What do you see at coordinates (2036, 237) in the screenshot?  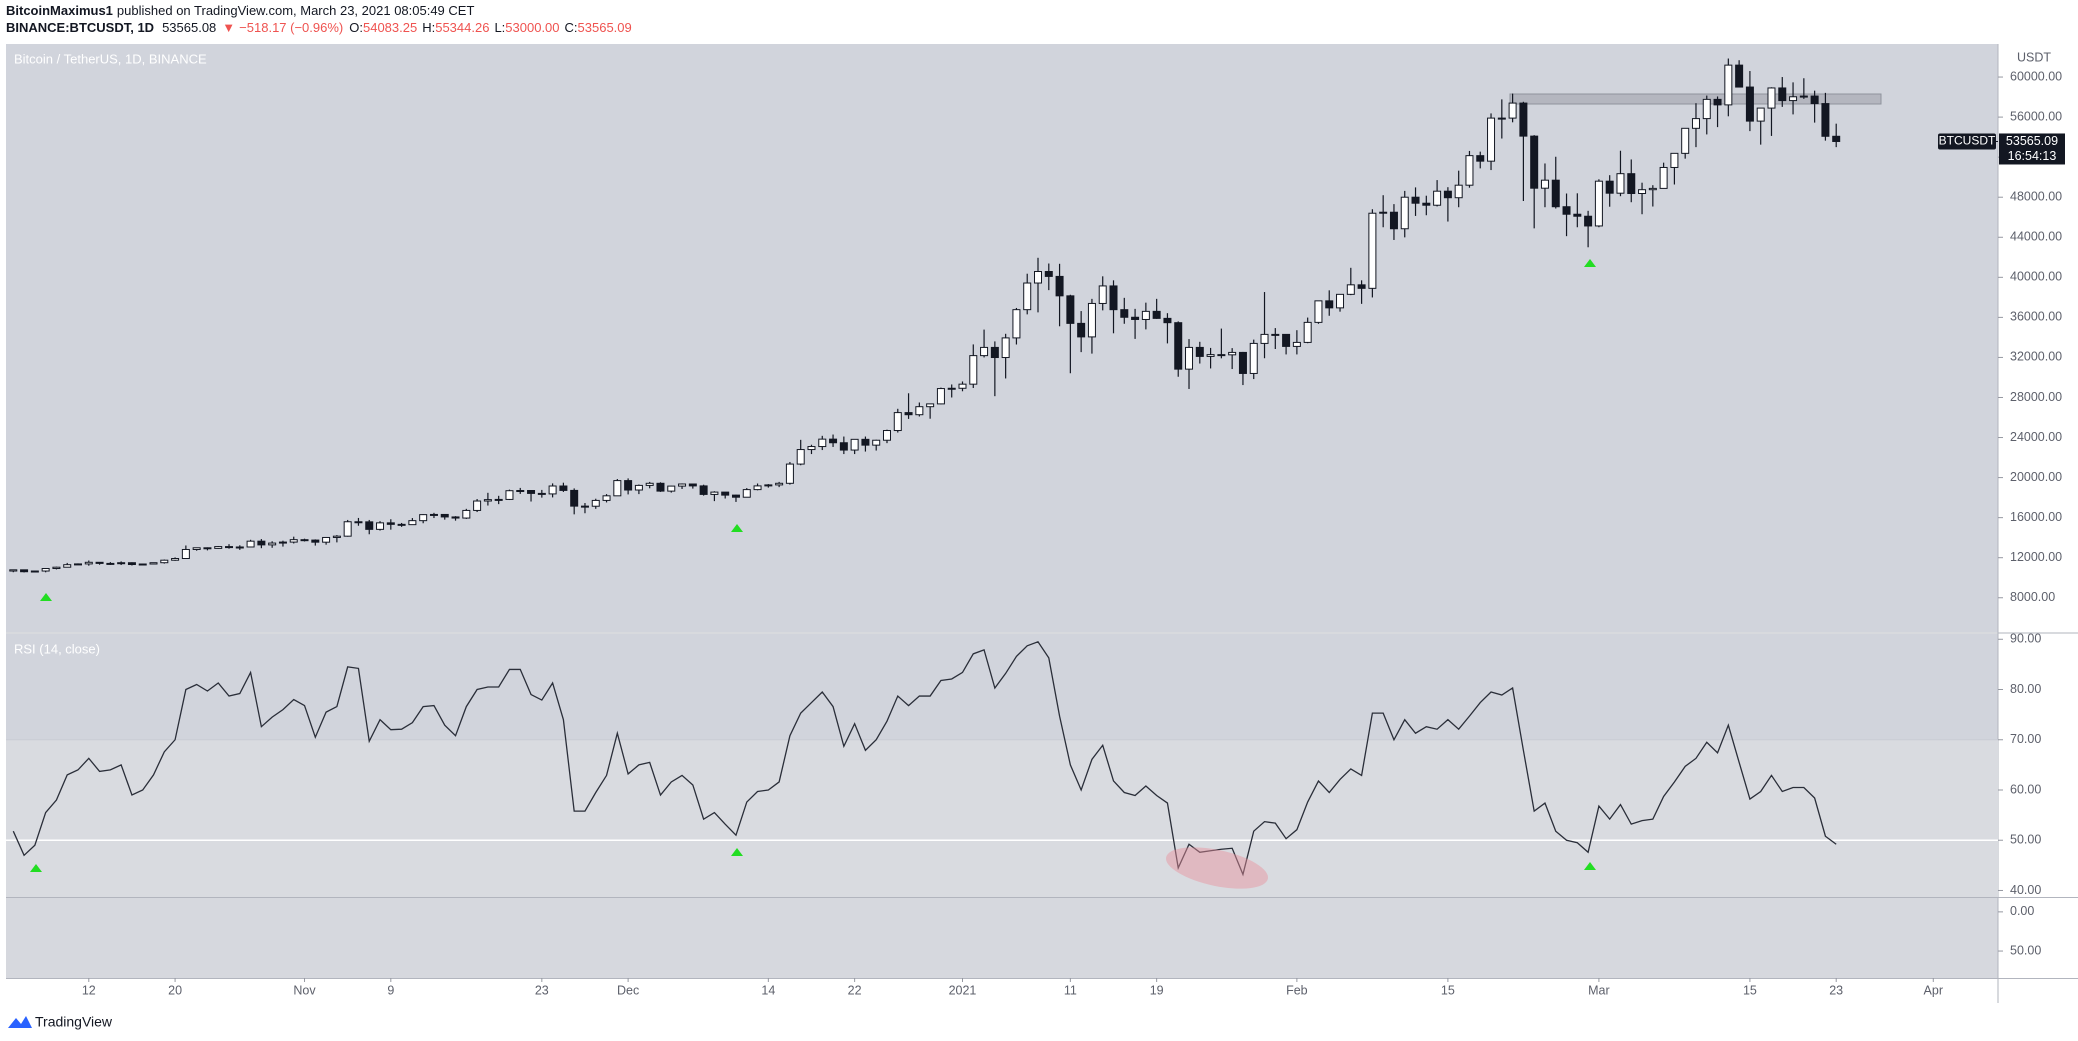 I see `y-tick-label: 44000.00` at bounding box center [2036, 237].